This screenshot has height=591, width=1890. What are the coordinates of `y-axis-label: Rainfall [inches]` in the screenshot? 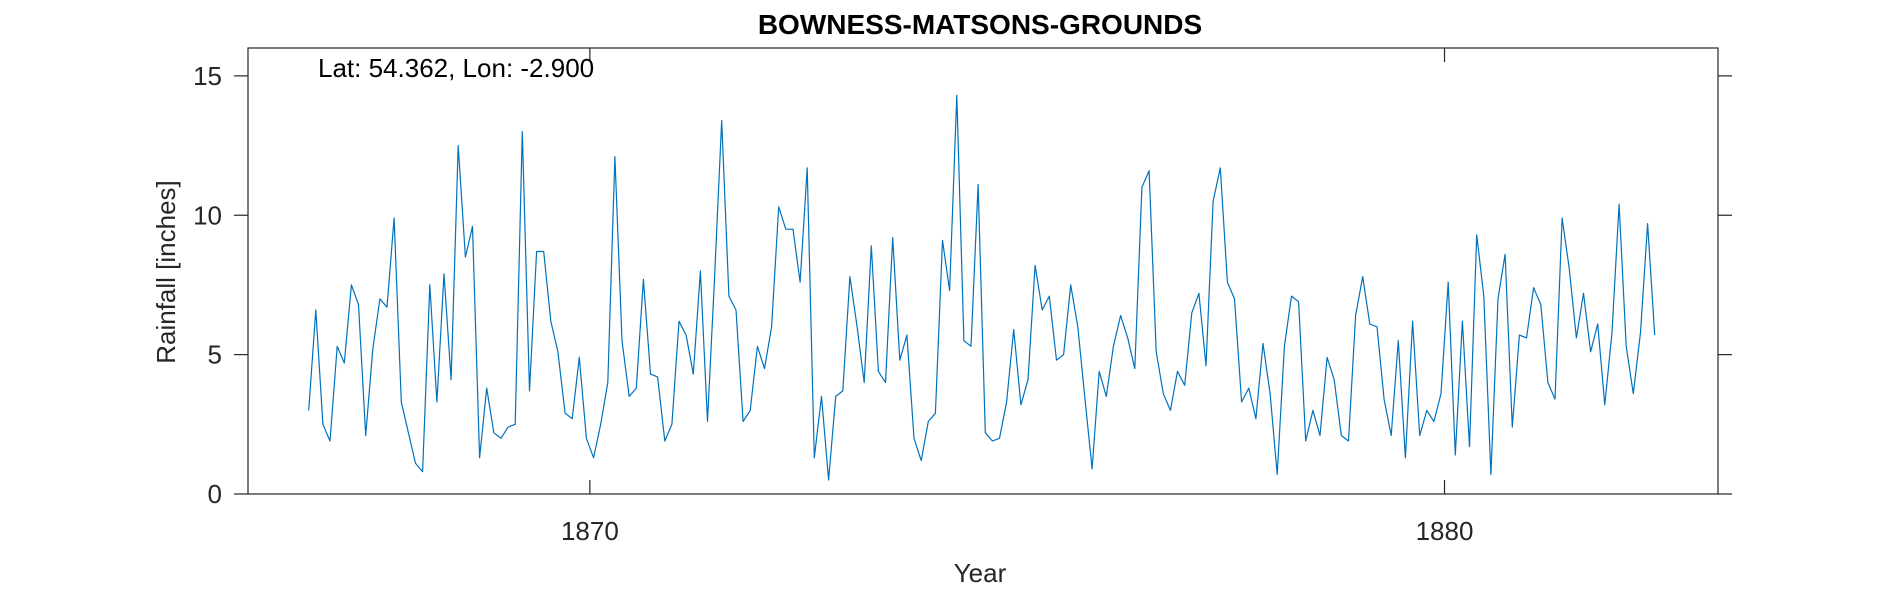 It's located at (166, 272).